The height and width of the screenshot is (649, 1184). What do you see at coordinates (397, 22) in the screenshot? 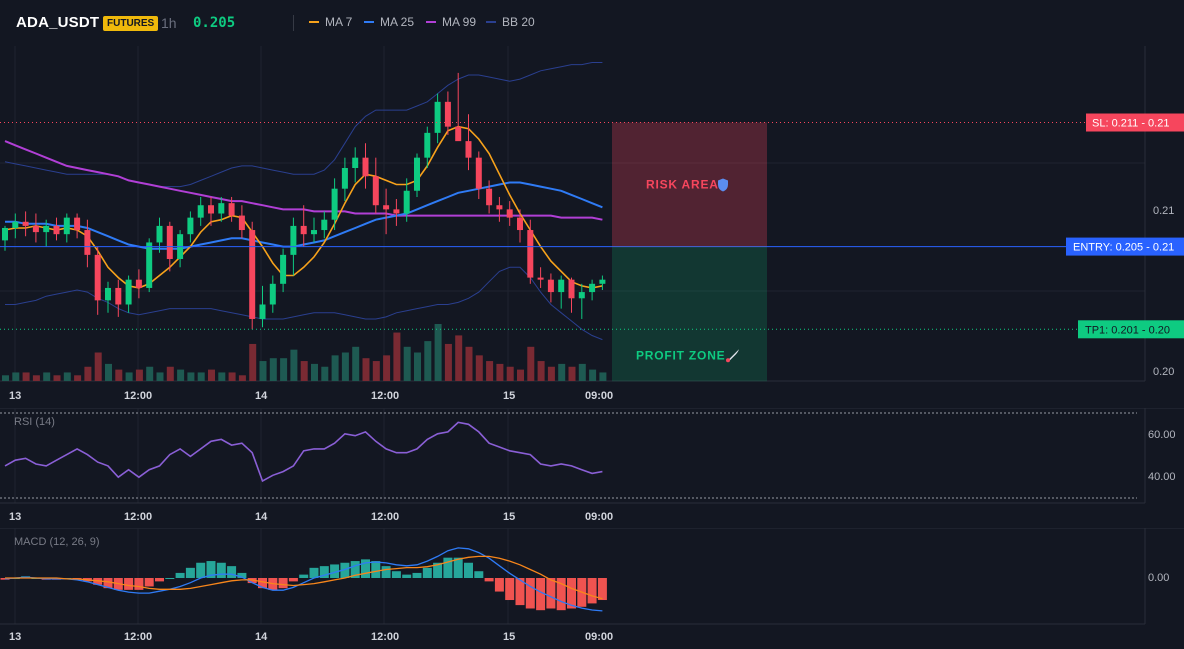
I see `legend-ma25-label: MA 25` at bounding box center [397, 22].